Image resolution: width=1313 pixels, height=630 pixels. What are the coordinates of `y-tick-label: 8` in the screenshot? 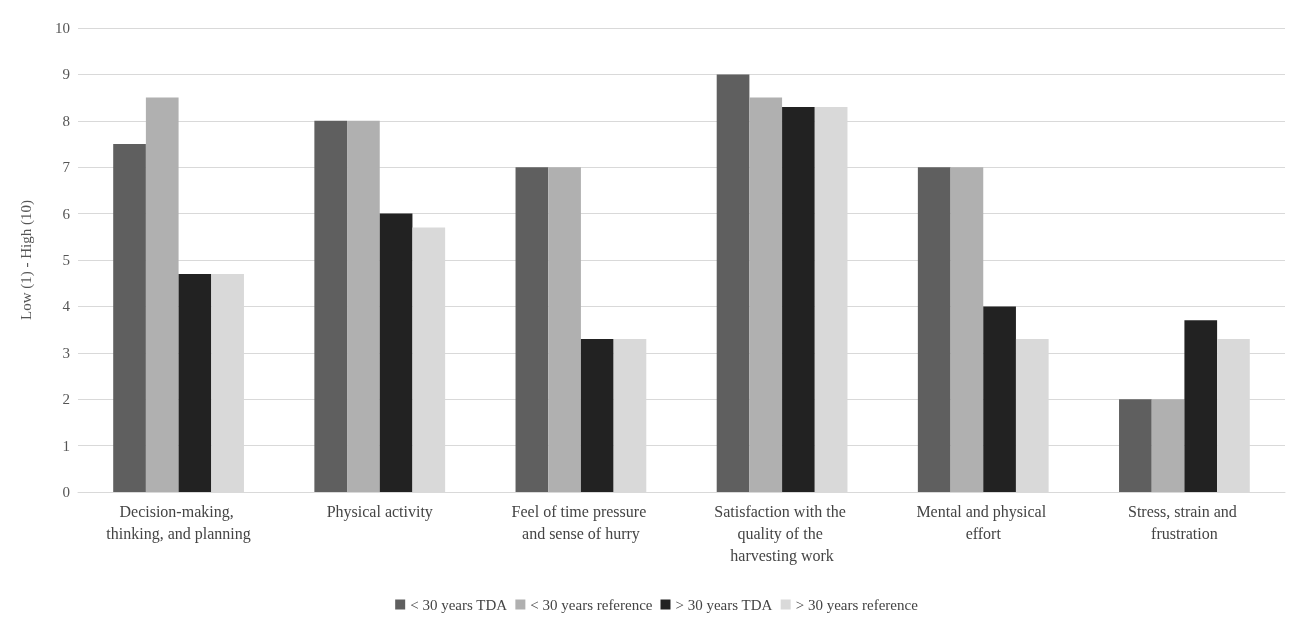 It's located at (66, 120).